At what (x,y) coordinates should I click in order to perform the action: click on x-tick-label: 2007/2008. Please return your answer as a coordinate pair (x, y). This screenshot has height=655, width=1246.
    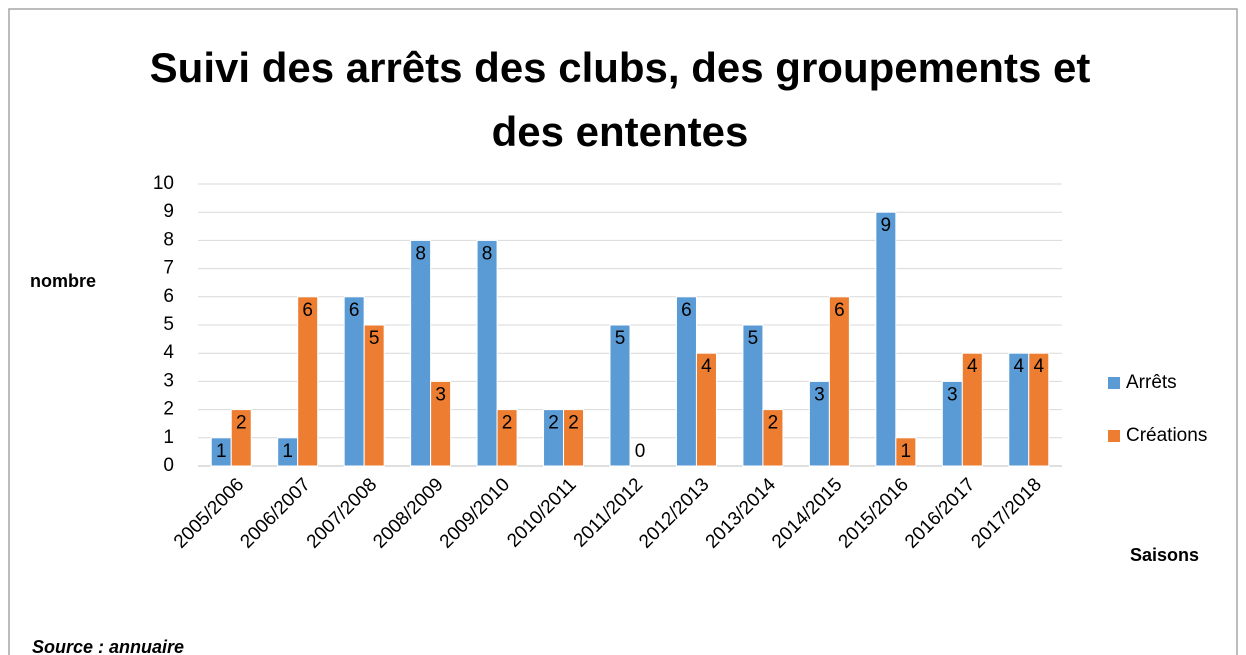
    Looking at the image, I should click on (342, 513).